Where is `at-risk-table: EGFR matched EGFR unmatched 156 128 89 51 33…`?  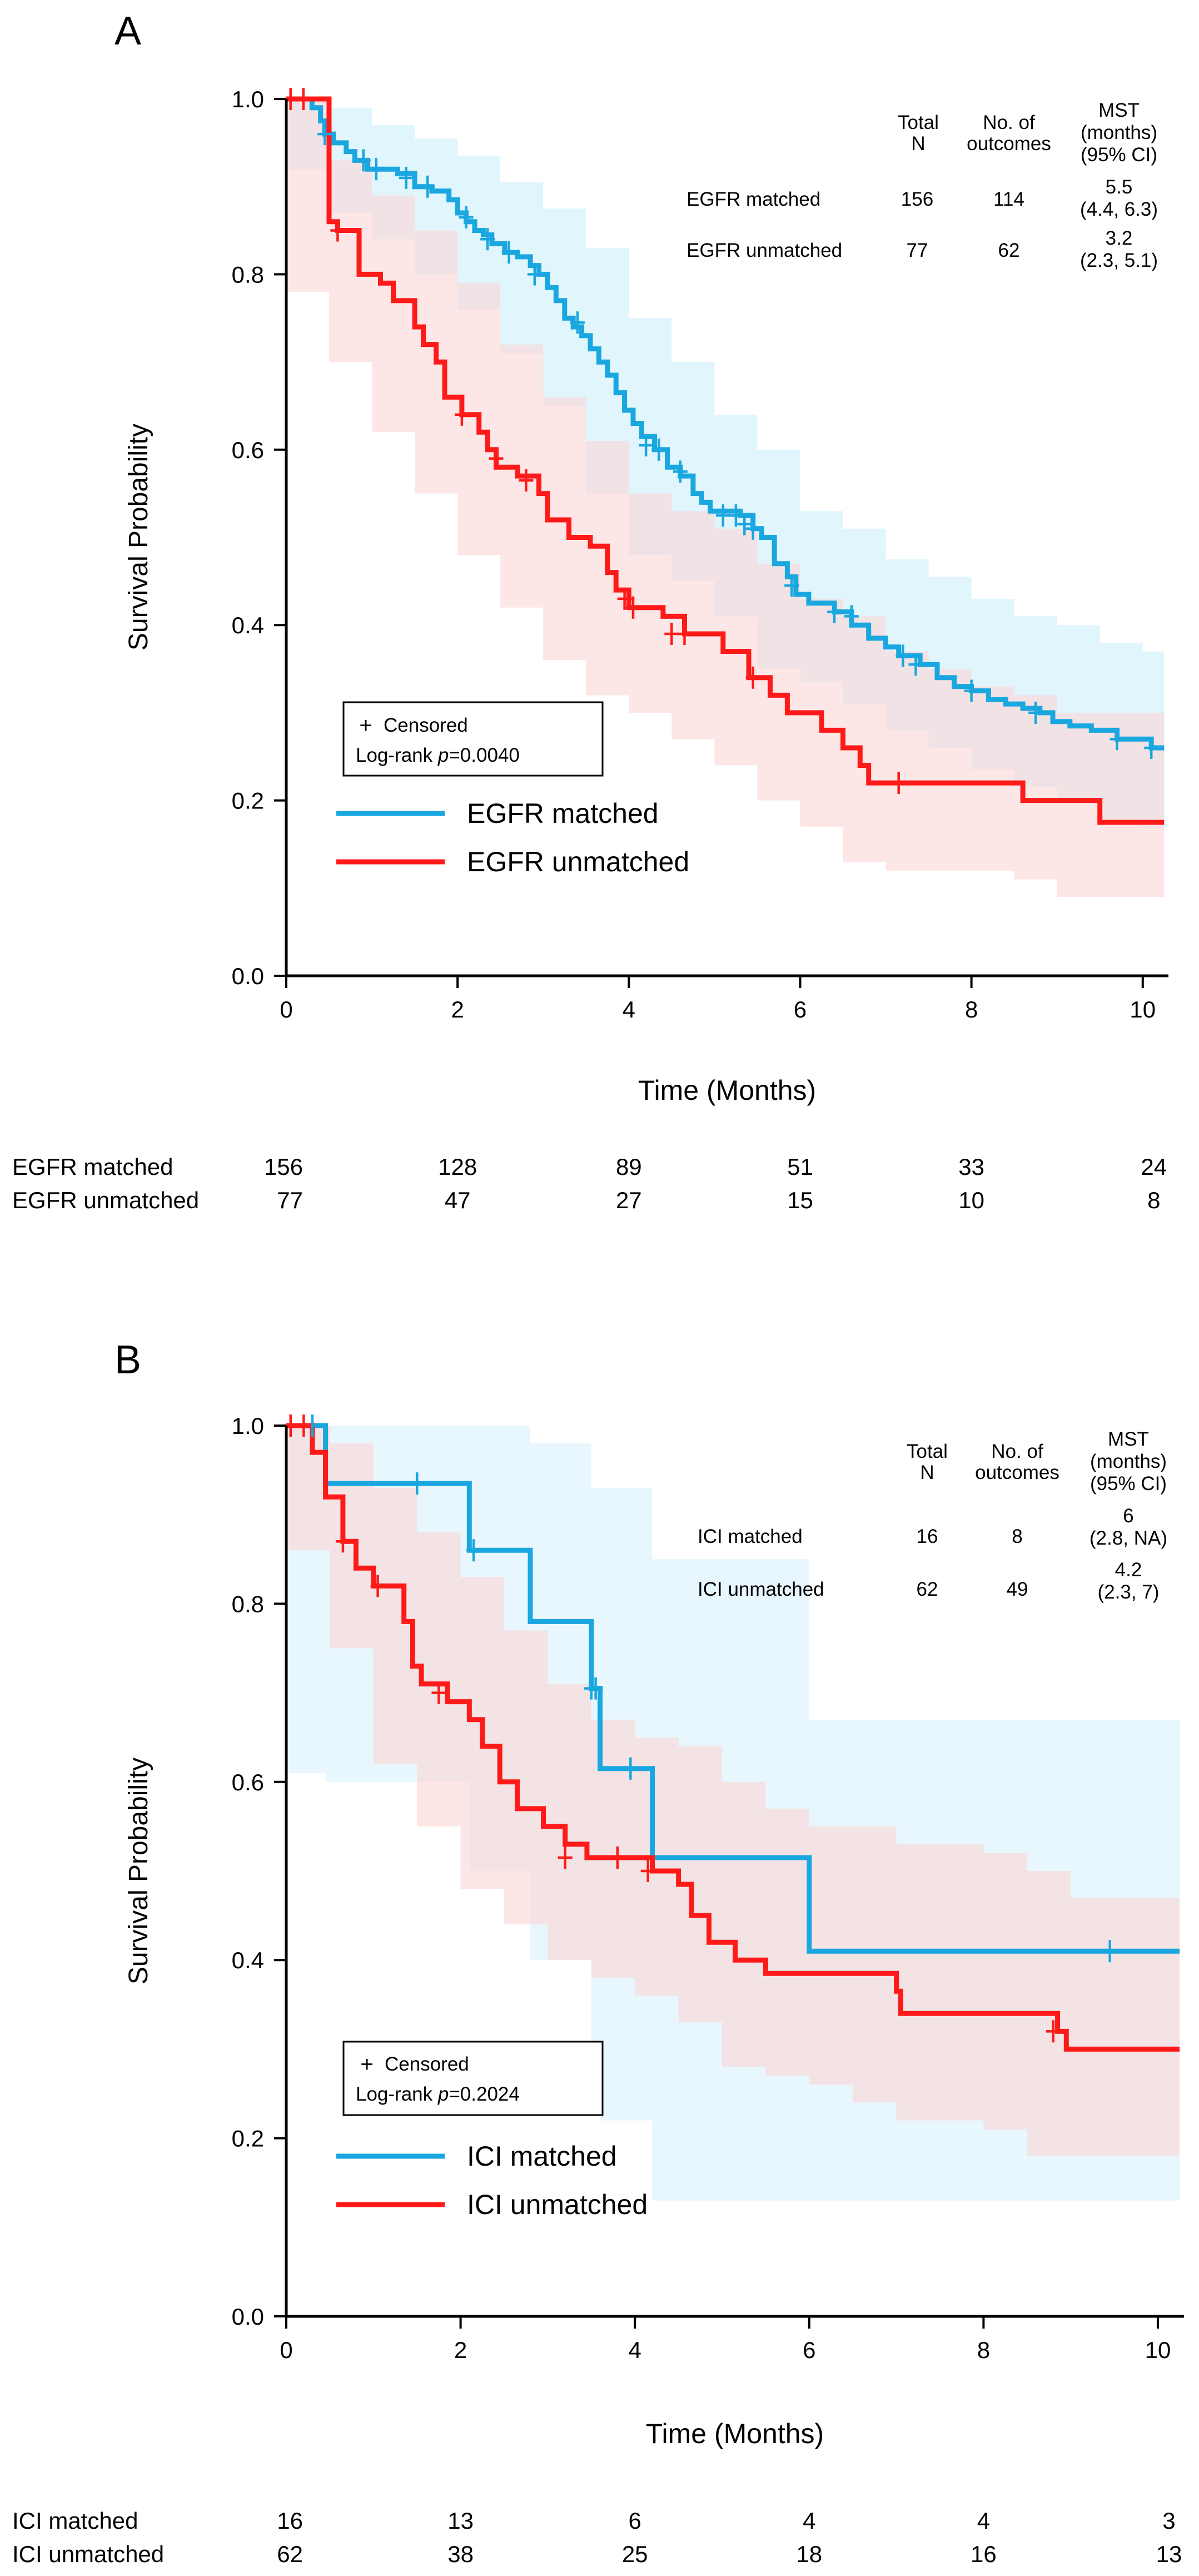 at-risk-table: EGFR matched EGFR unmatched 156 128 89 51 33… is located at coordinates (589, 1183).